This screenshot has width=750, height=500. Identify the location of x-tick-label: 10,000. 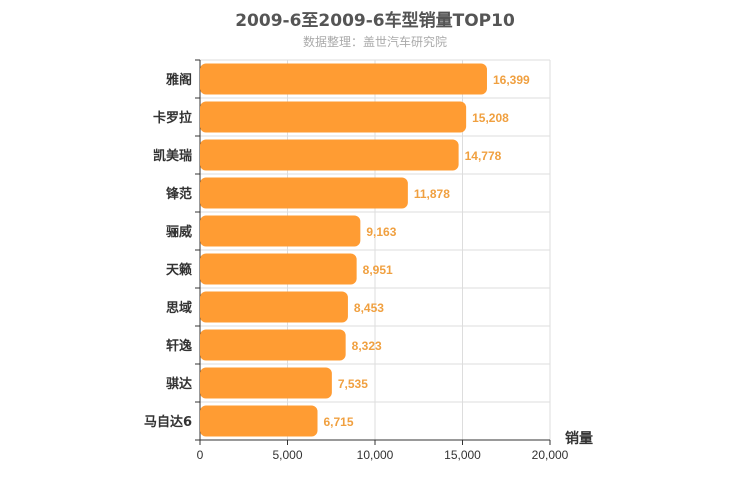
(375, 455).